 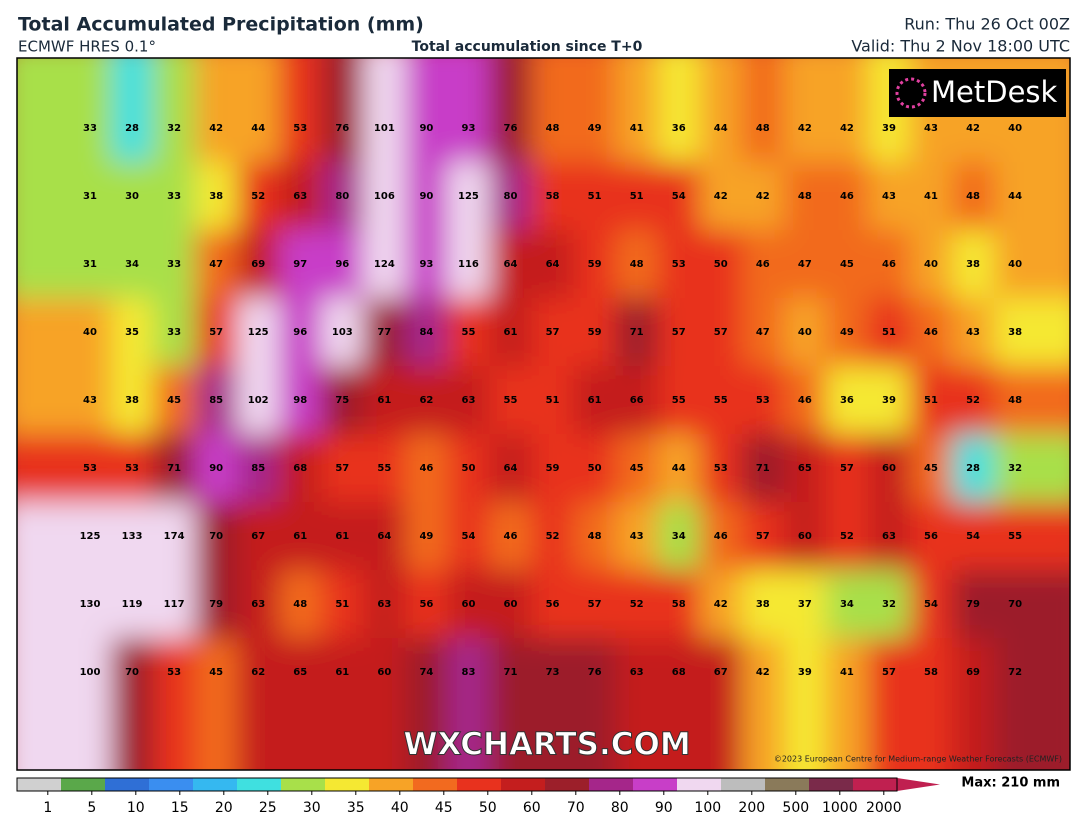 What do you see at coordinates (637, 128) in the screenshot?
I see `value-label: 41` at bounding box center [637, 128].